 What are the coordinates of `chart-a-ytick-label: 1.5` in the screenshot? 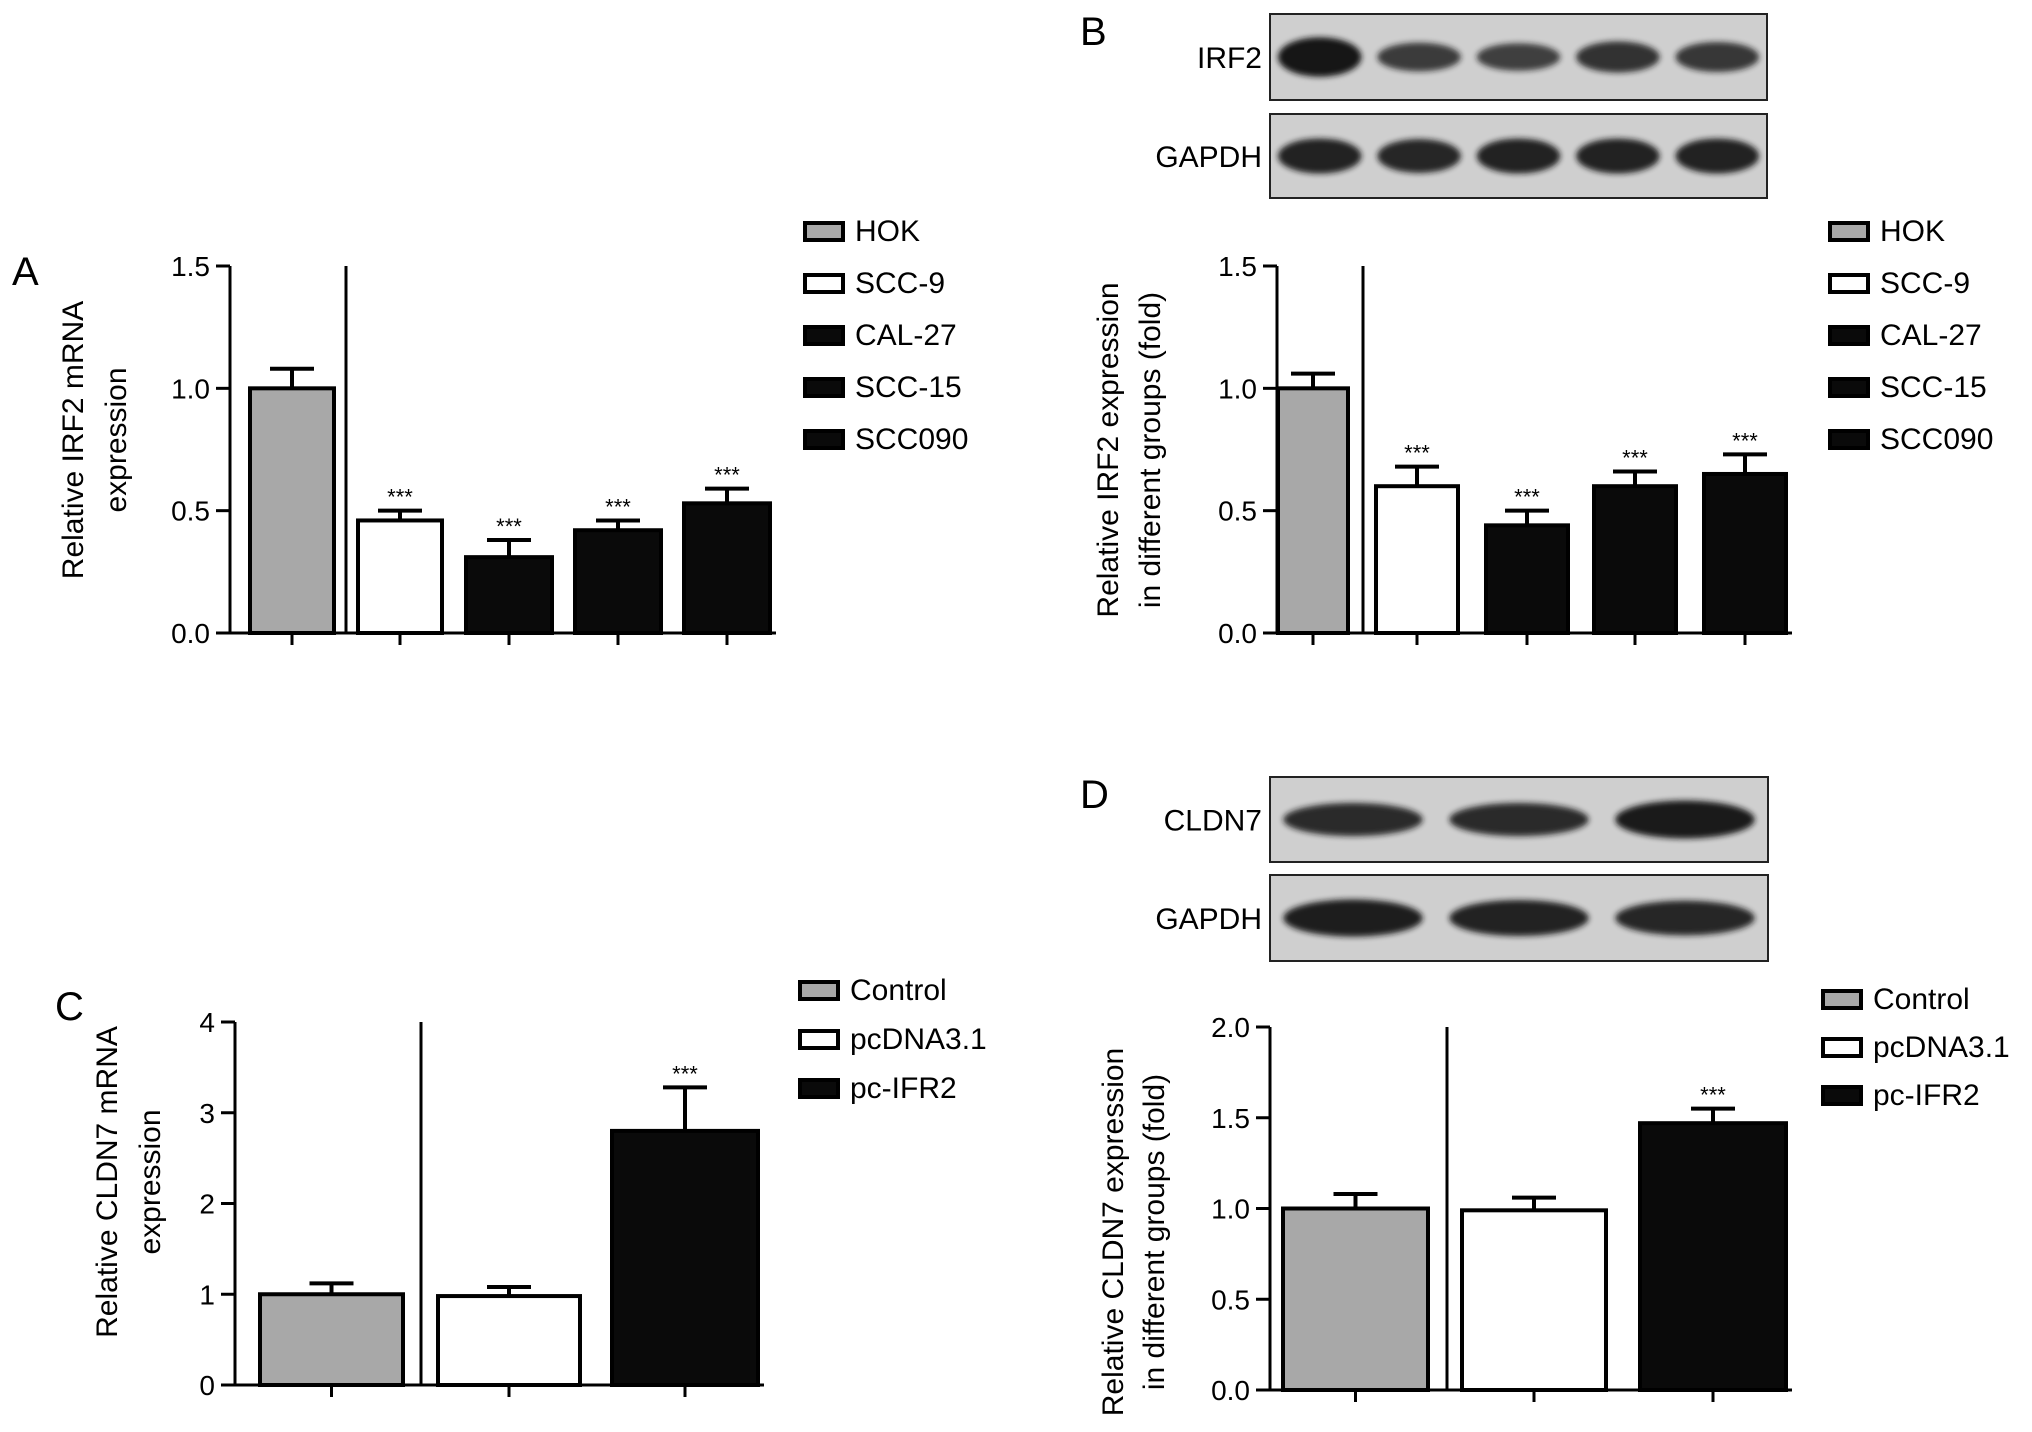 It's located at (190, 266).